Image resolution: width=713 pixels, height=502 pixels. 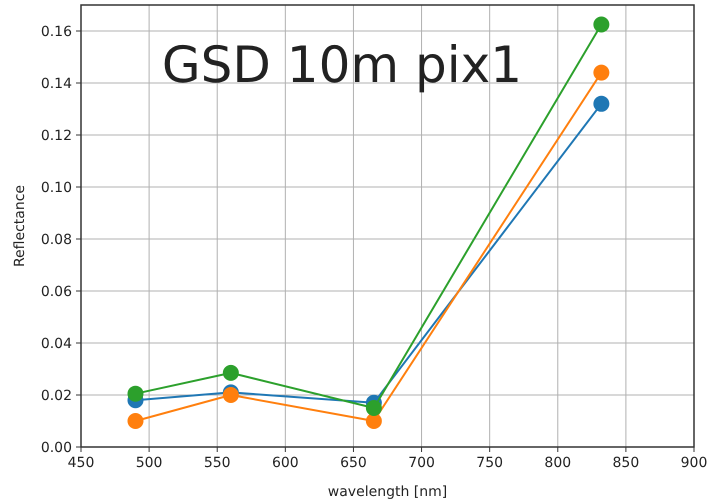 What do you see at coordinates (20, 226) in the screenshot?
I see `y-axis-title: Reflectance` at bounding box center [20, 226].